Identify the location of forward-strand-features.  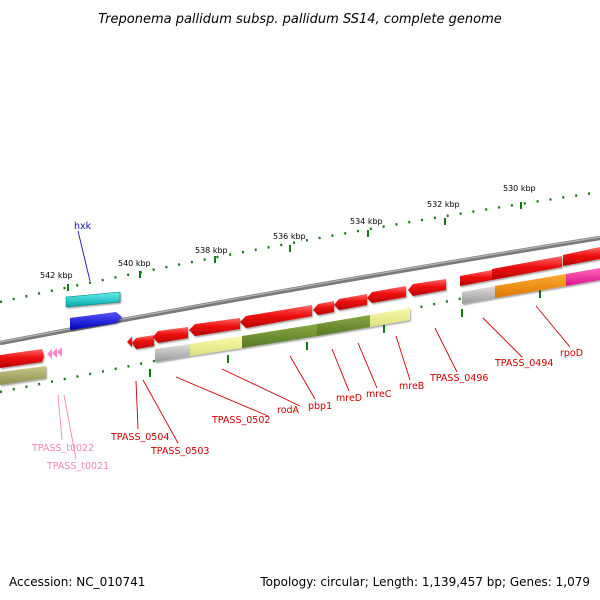
(332, 277).